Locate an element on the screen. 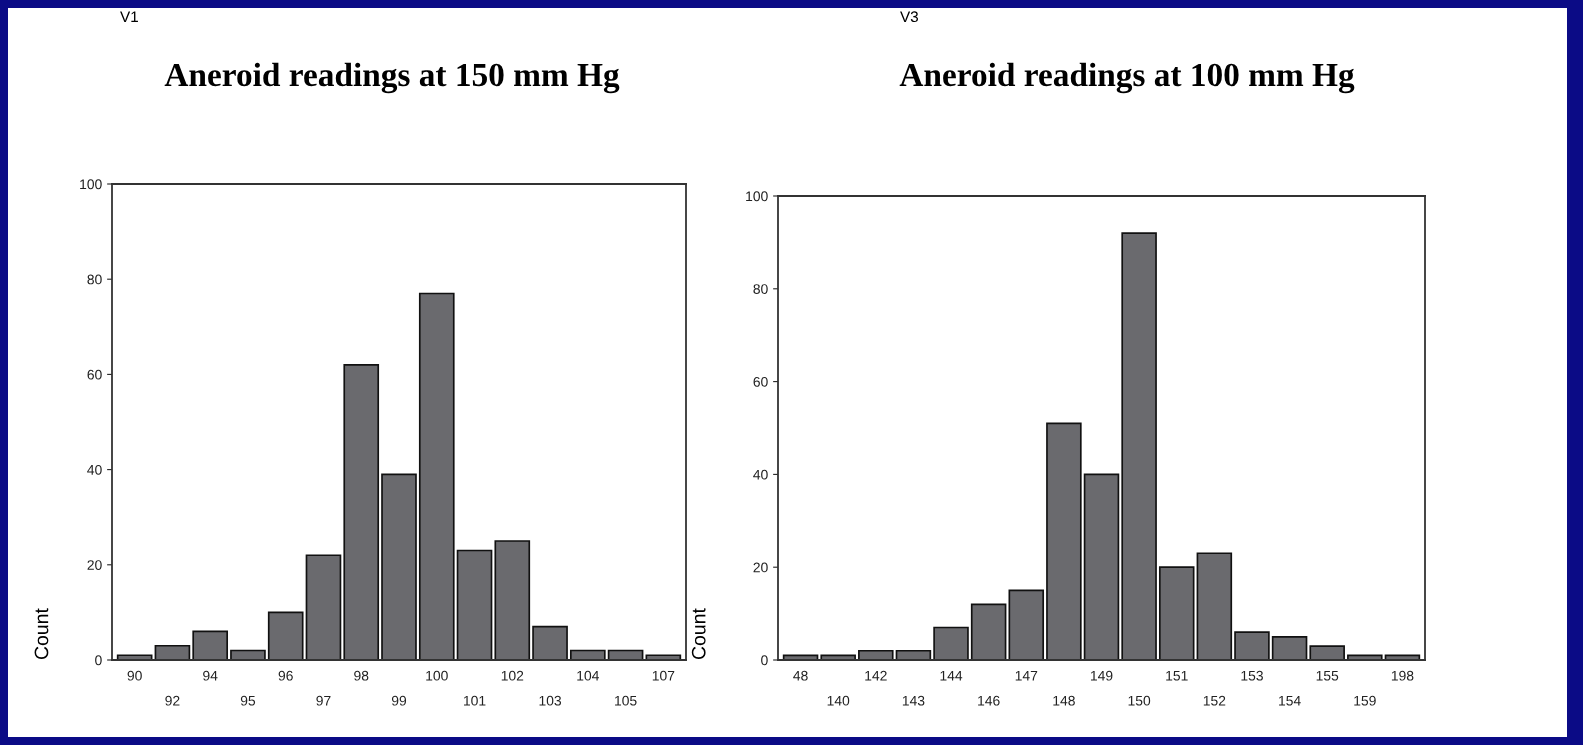 This screenshot has height=745, width=1583. x-tick-label: 101 is located at coordinates (475, 700).